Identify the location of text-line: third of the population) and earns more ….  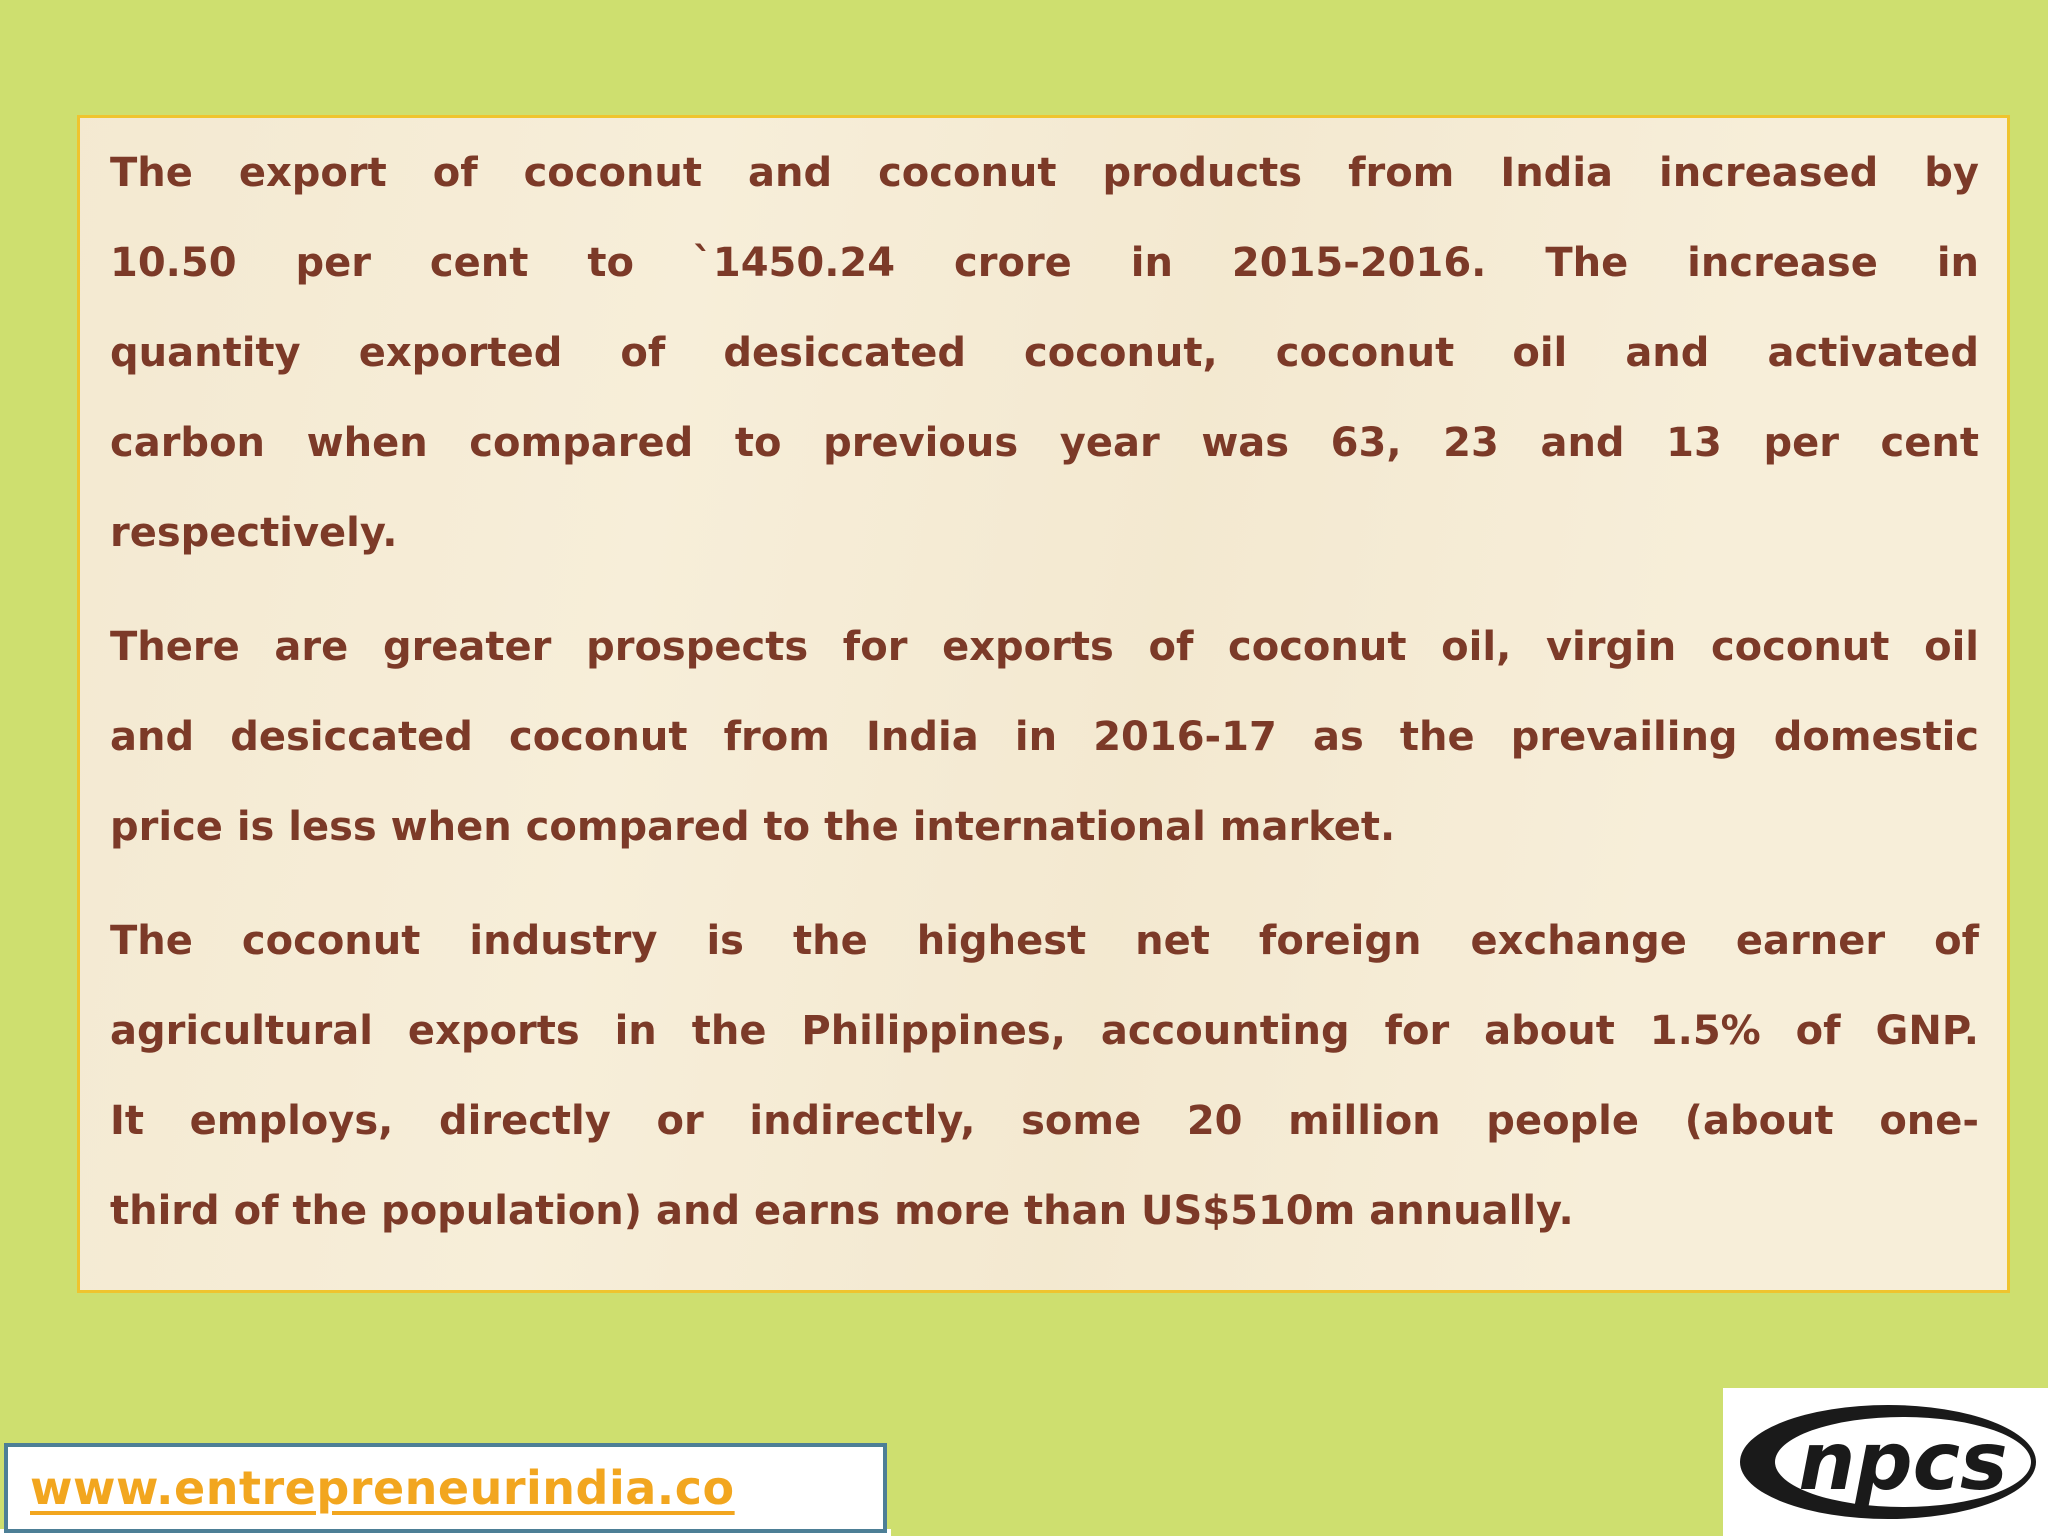
(842, 1211).